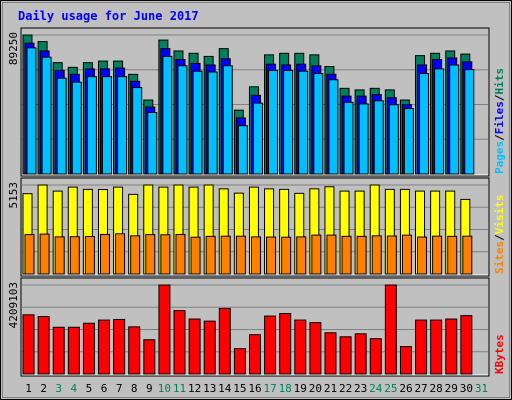 Image resolution: width=512 pixels, height=400 pixels. I want to click on legend-entry: Pages, so click(499, 157).